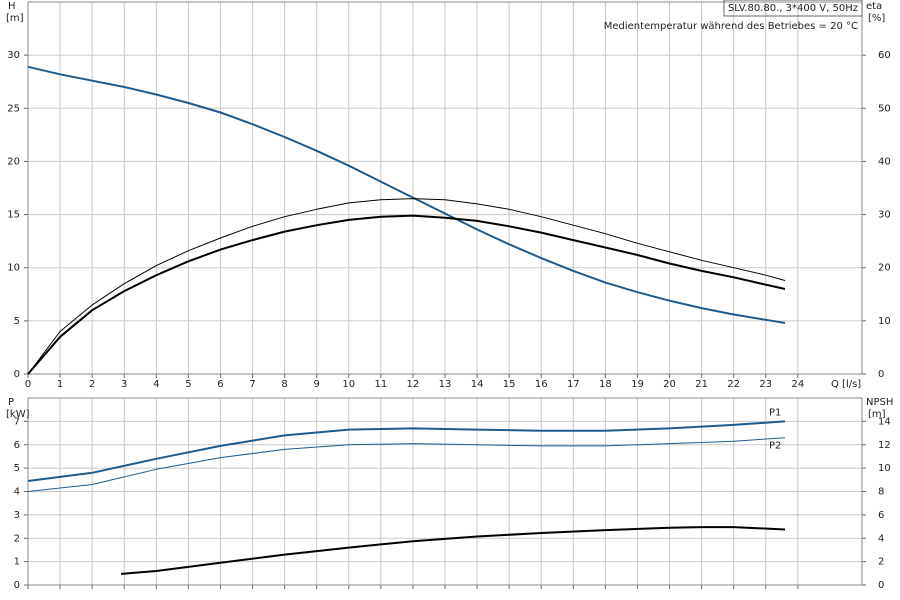 This screenshot has height=600, width=900. Describe the element at coordinates (188, 384) in the screenshot. I see `x-tick-label: 5` at that location.